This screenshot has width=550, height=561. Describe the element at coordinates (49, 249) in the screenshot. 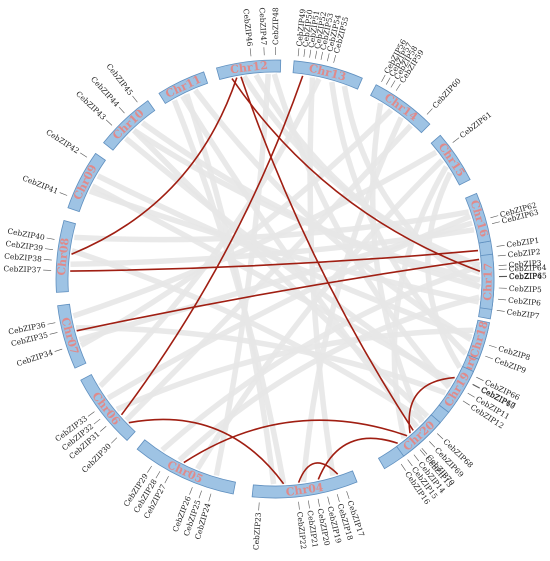

I see `gene-tick-cebzip39` at that location.